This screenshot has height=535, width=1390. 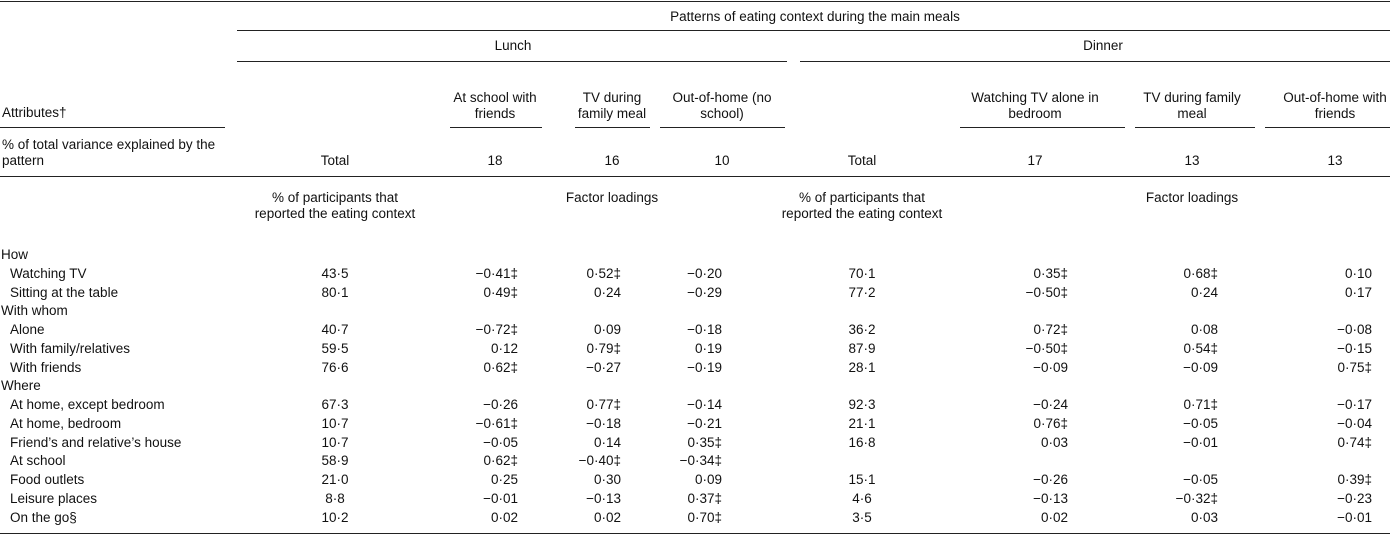 What do you see at coordinates (66, 423) in the screenshot?
I see `row-label: At home, bedroom` at bounding box center [66, 423].